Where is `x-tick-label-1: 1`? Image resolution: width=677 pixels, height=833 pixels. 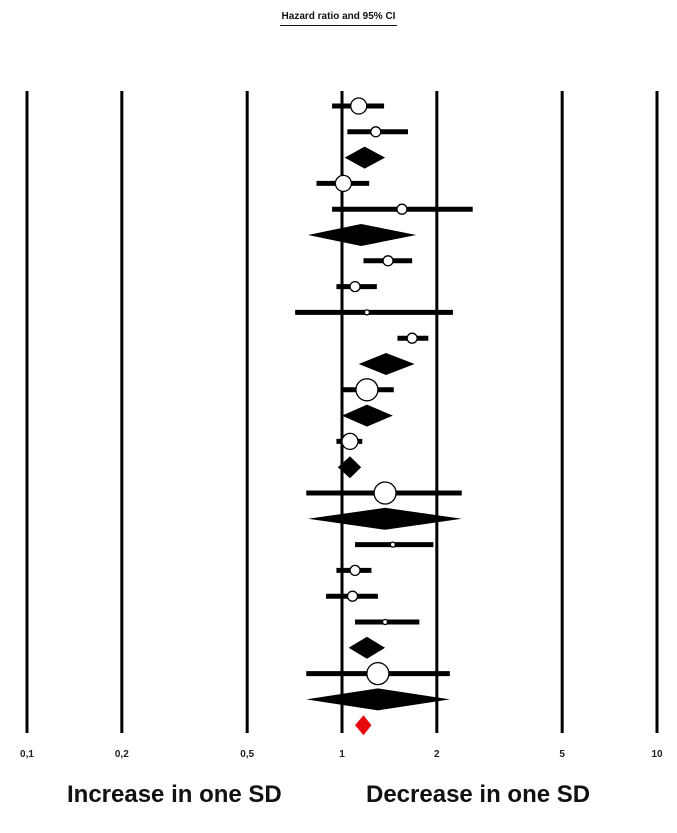 x-tick-label-1: 1 is located at coordinates (342, 754).